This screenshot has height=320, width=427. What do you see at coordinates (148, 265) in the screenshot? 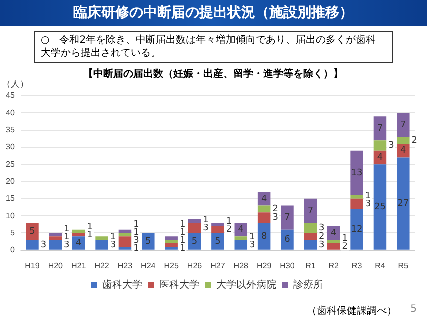
I see `x-tick-label: H24` at bounding box center [148, 265].